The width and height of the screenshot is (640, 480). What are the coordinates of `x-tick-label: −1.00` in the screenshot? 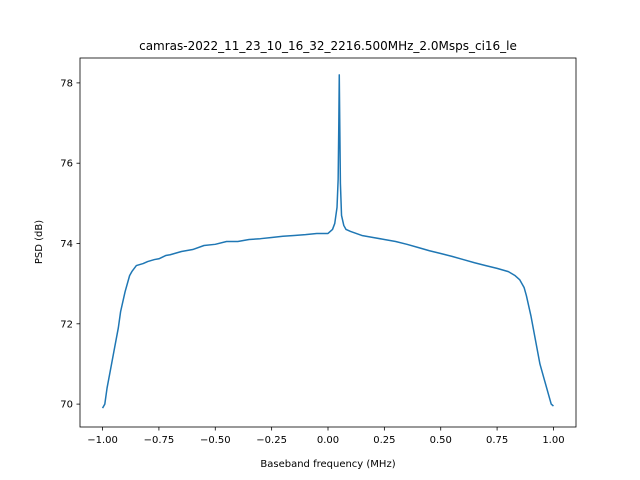 It's located at (102, 440).